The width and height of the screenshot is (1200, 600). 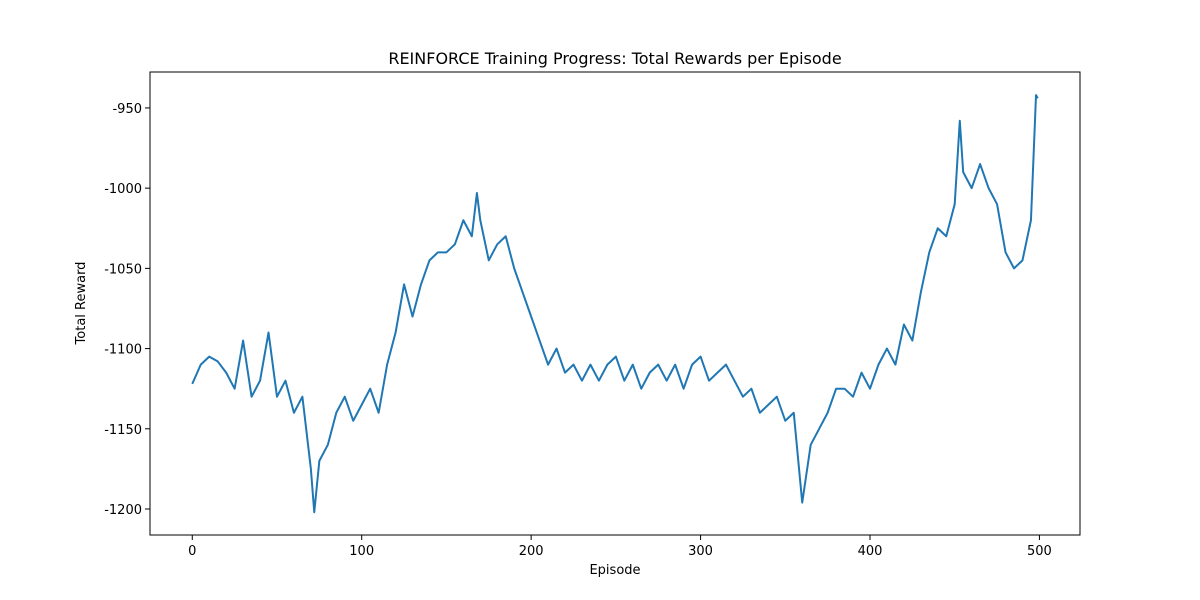 I want to click on y-tick-label: -1150, so click(x=123, y=430).